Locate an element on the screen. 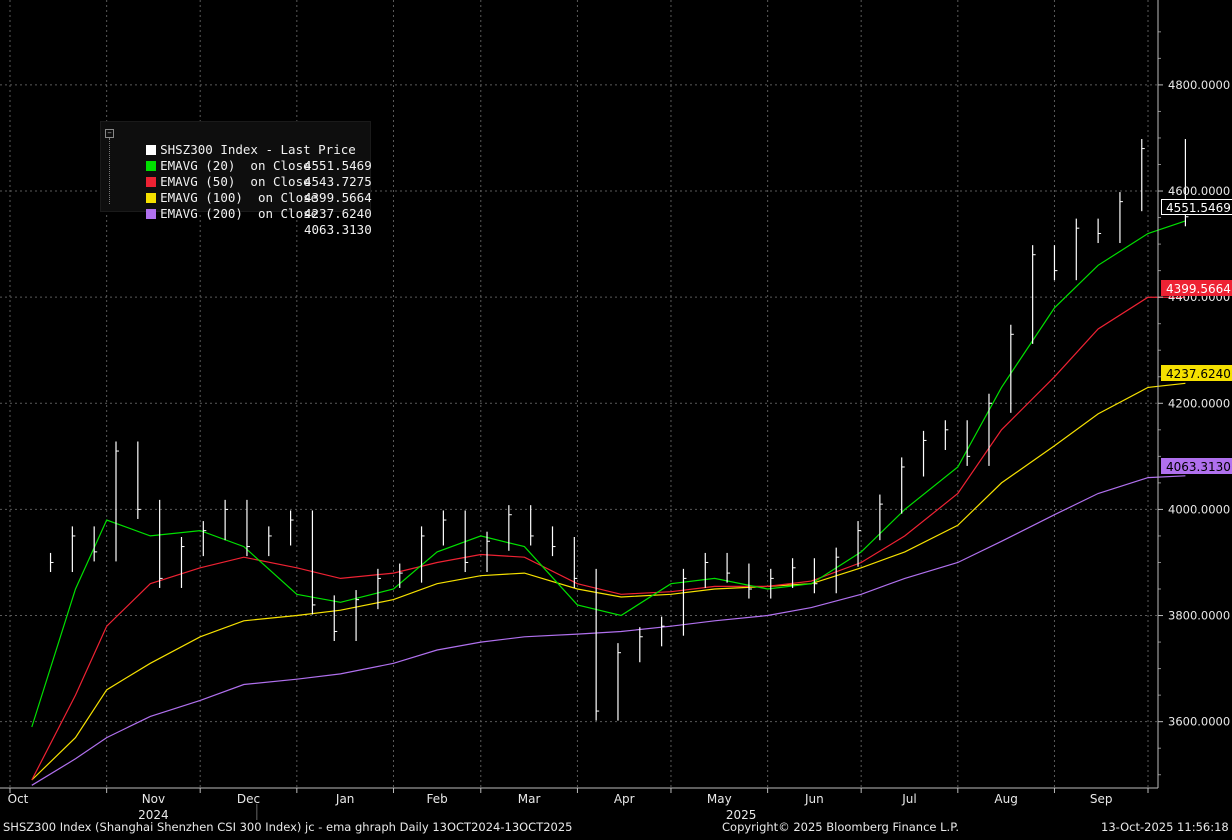 This screenshot has height=840, width=1232. legend-collapse-toggle: − is located at coordinates (109, 133).